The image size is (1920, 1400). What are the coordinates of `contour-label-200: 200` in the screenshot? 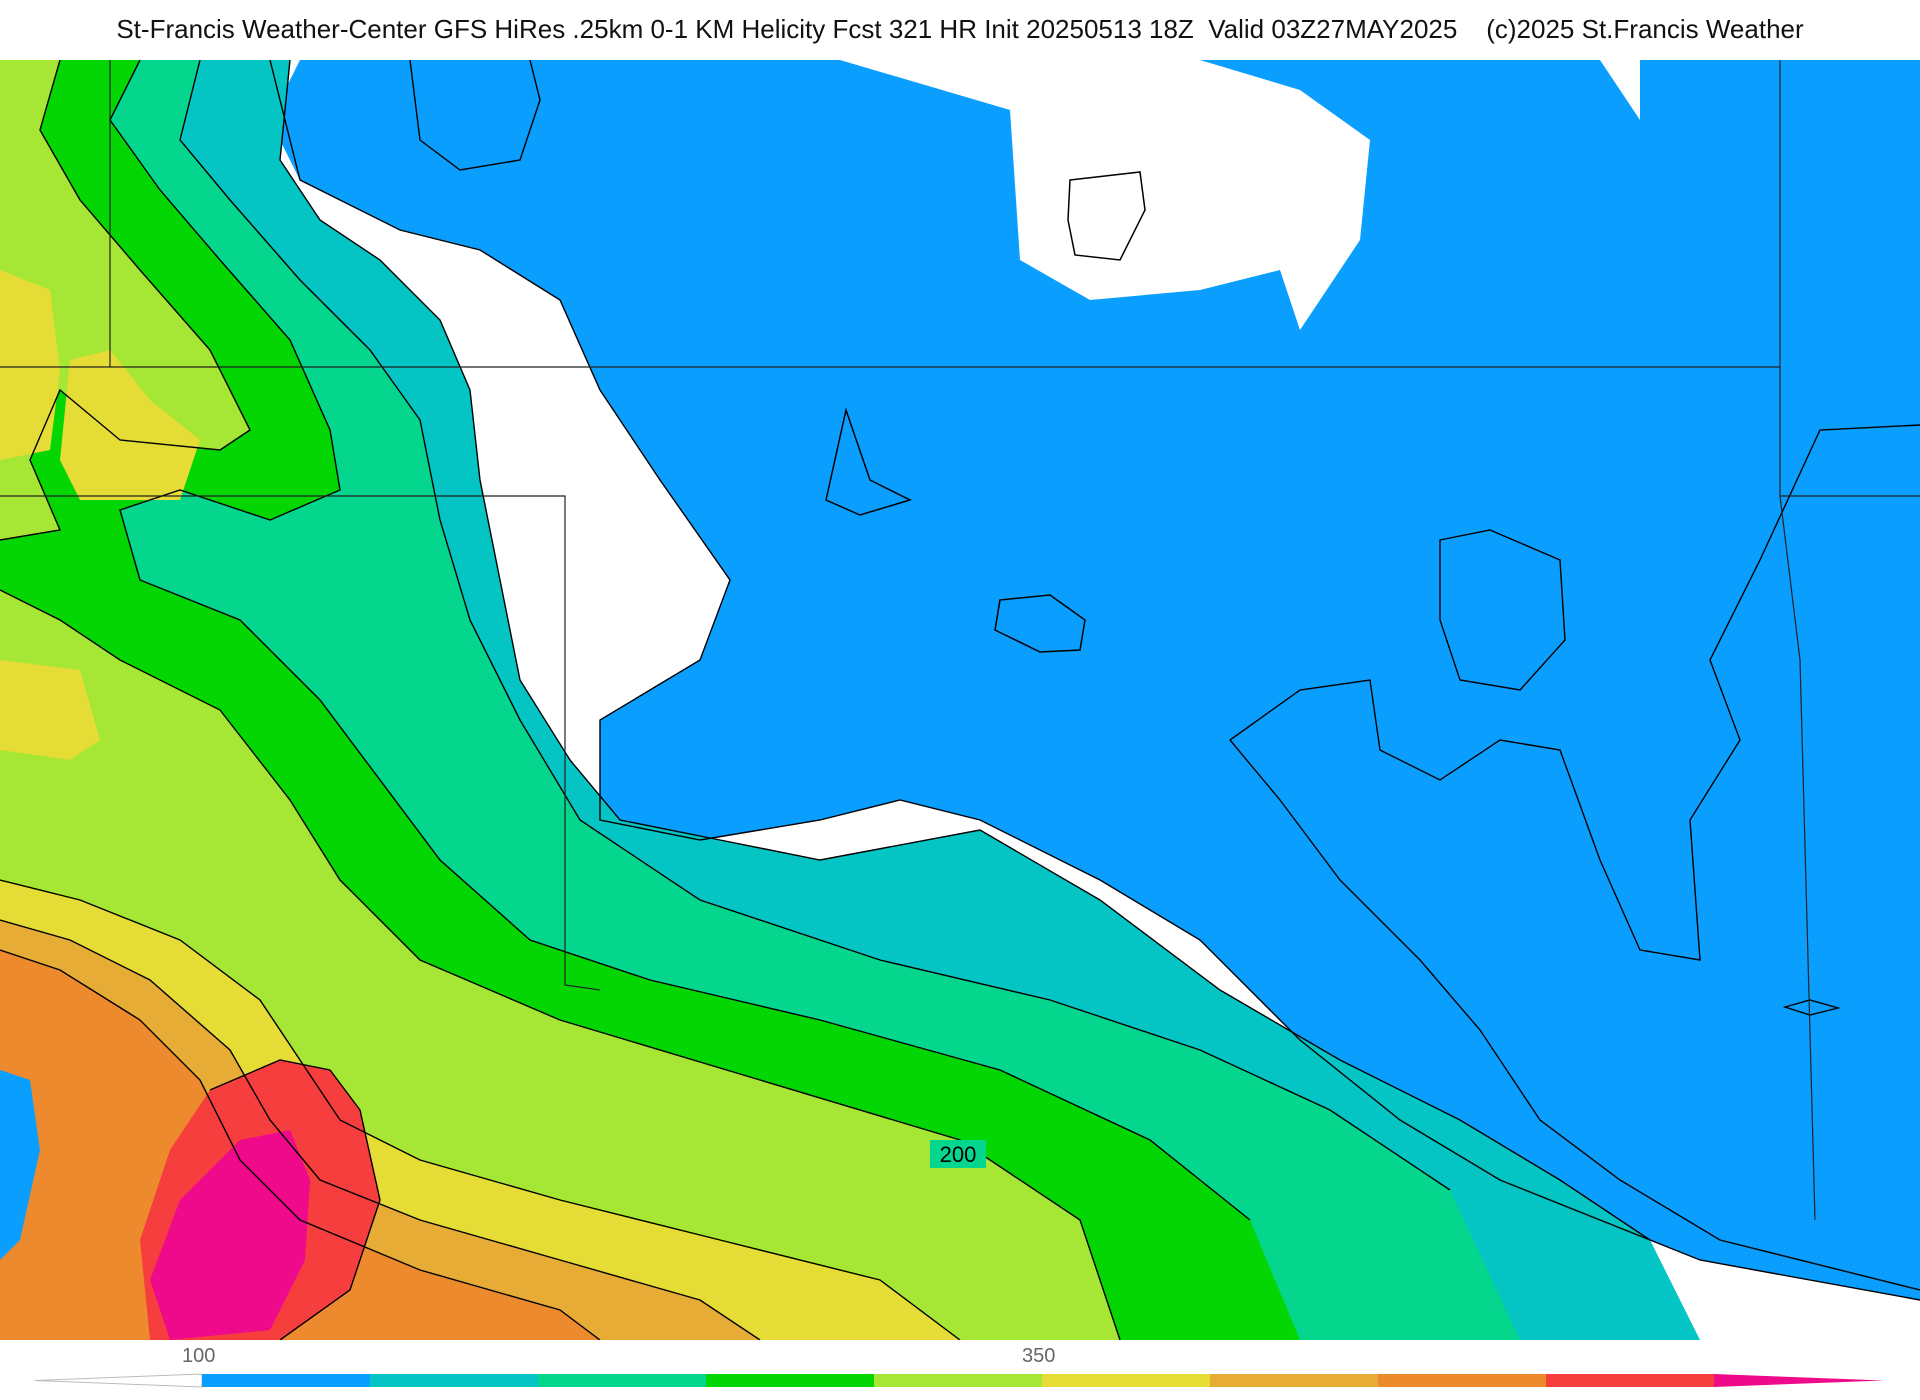 It's located at (958, 1154).